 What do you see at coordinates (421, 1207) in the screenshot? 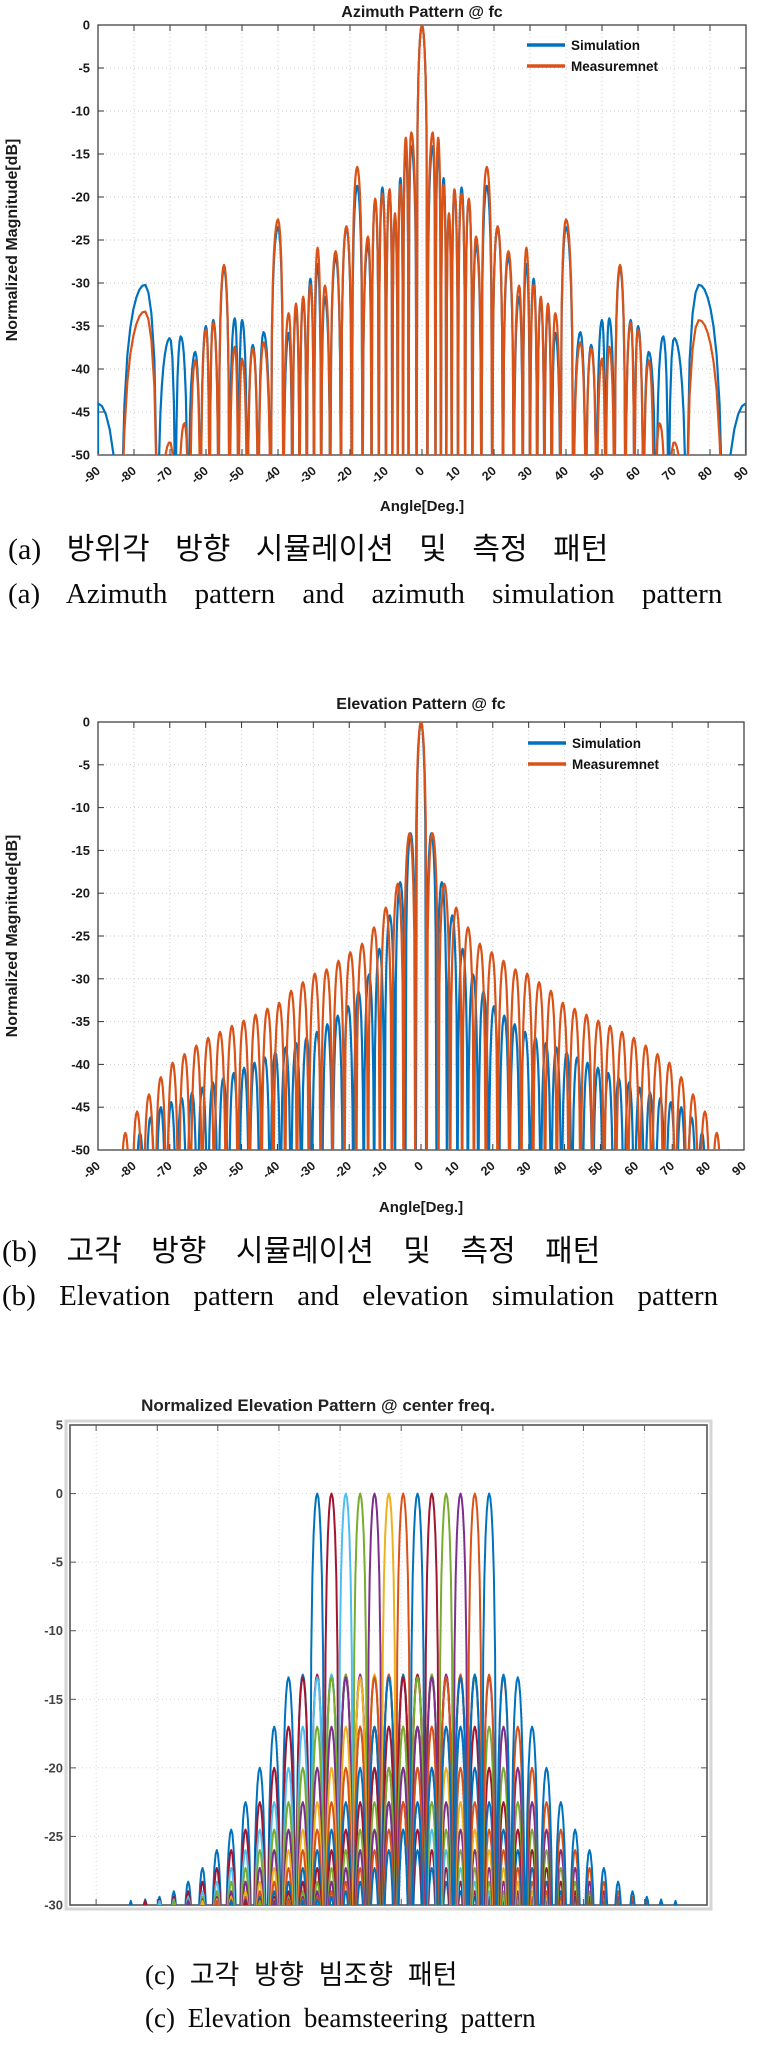
I see `x-axis-label: Angle[Deg.]` at bounding box center [421, 1207].